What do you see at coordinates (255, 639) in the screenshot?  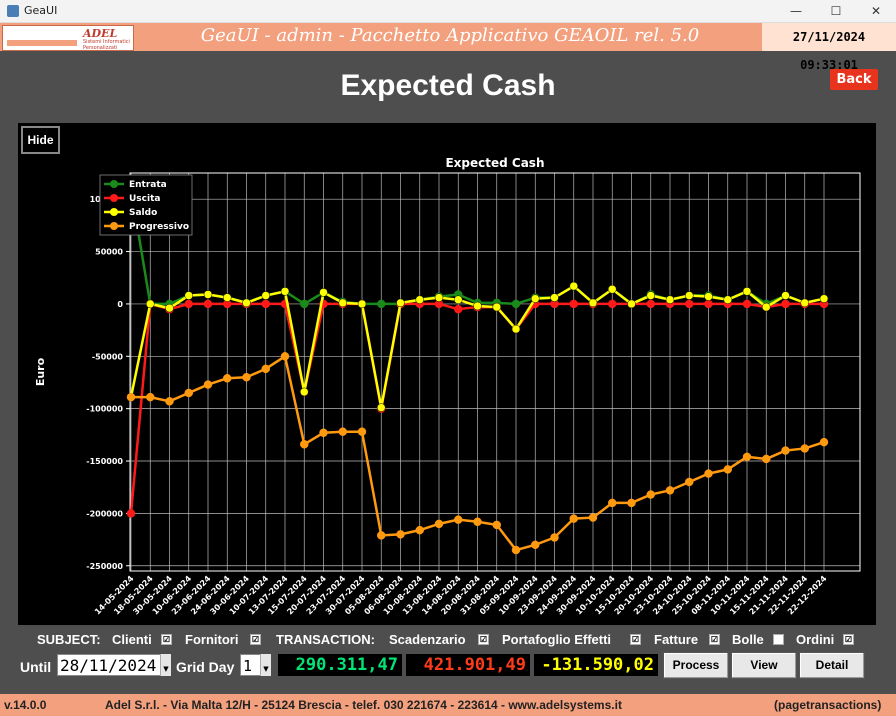 I see `filter-fornitori-checkbox: ☑` at bounding box center [255, 639].